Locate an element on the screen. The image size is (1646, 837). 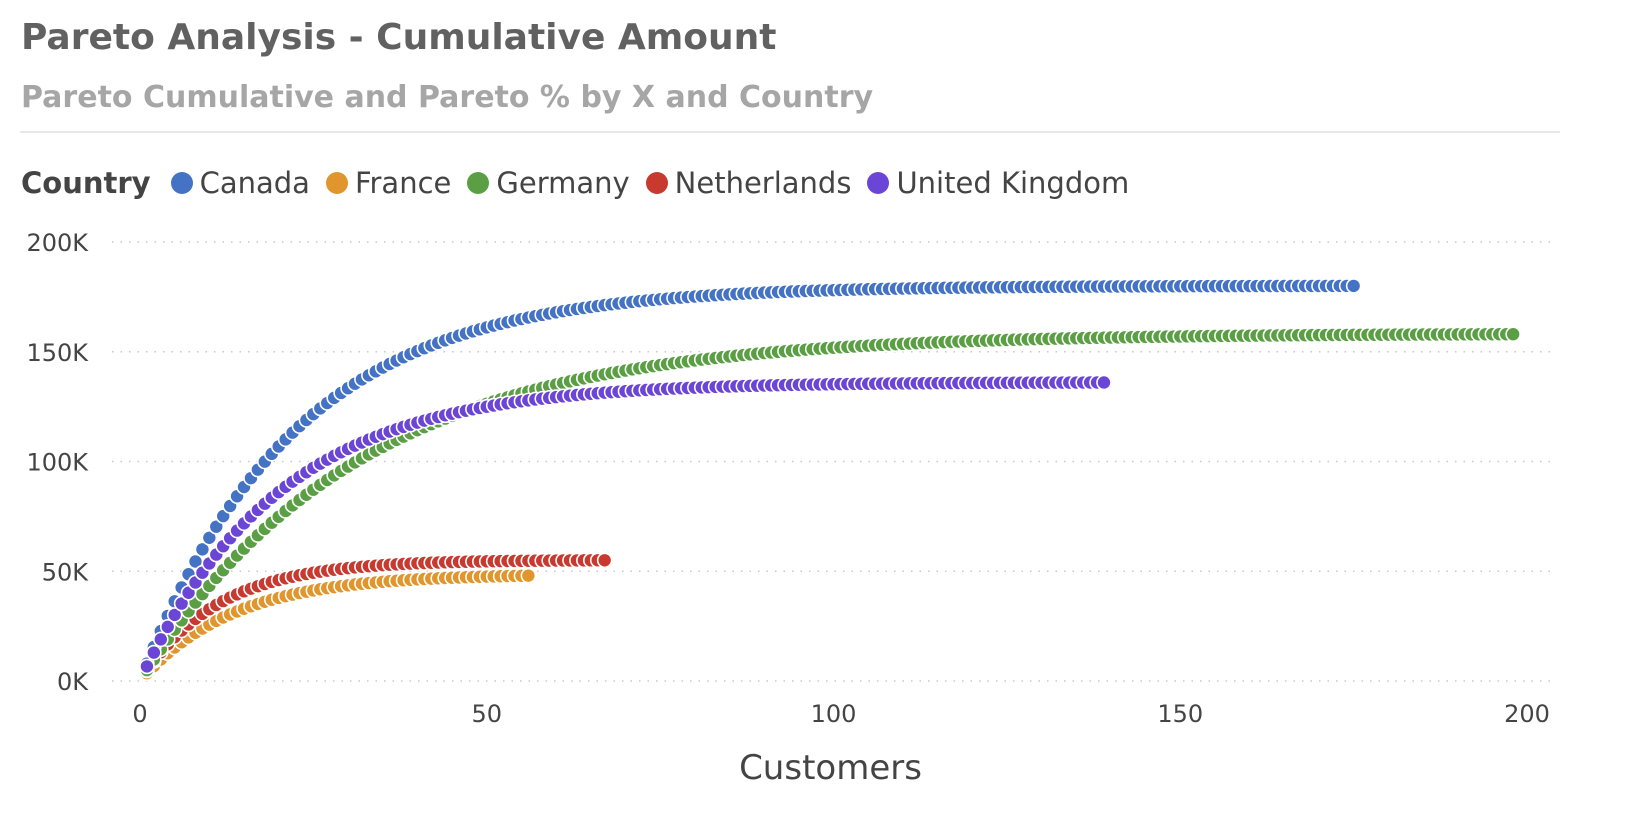
legend-item-canada: Canada is located at coordinates (240, 183).